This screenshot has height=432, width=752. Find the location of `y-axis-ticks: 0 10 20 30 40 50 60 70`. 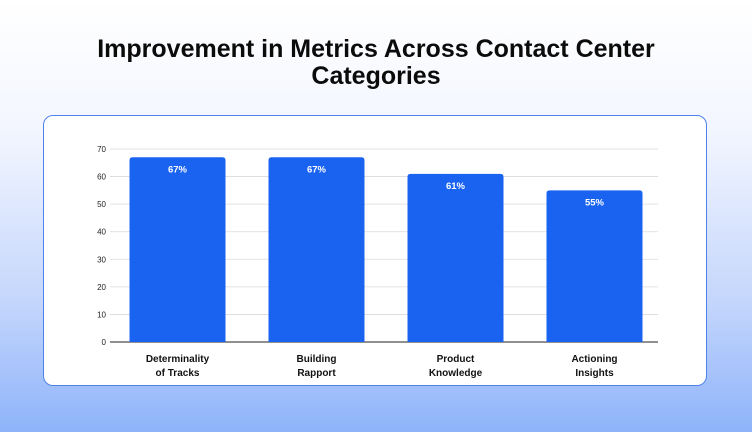

y-axis-ticks: 0 10 20 30 40 50 60 70 is located at coordinates (101, 246).